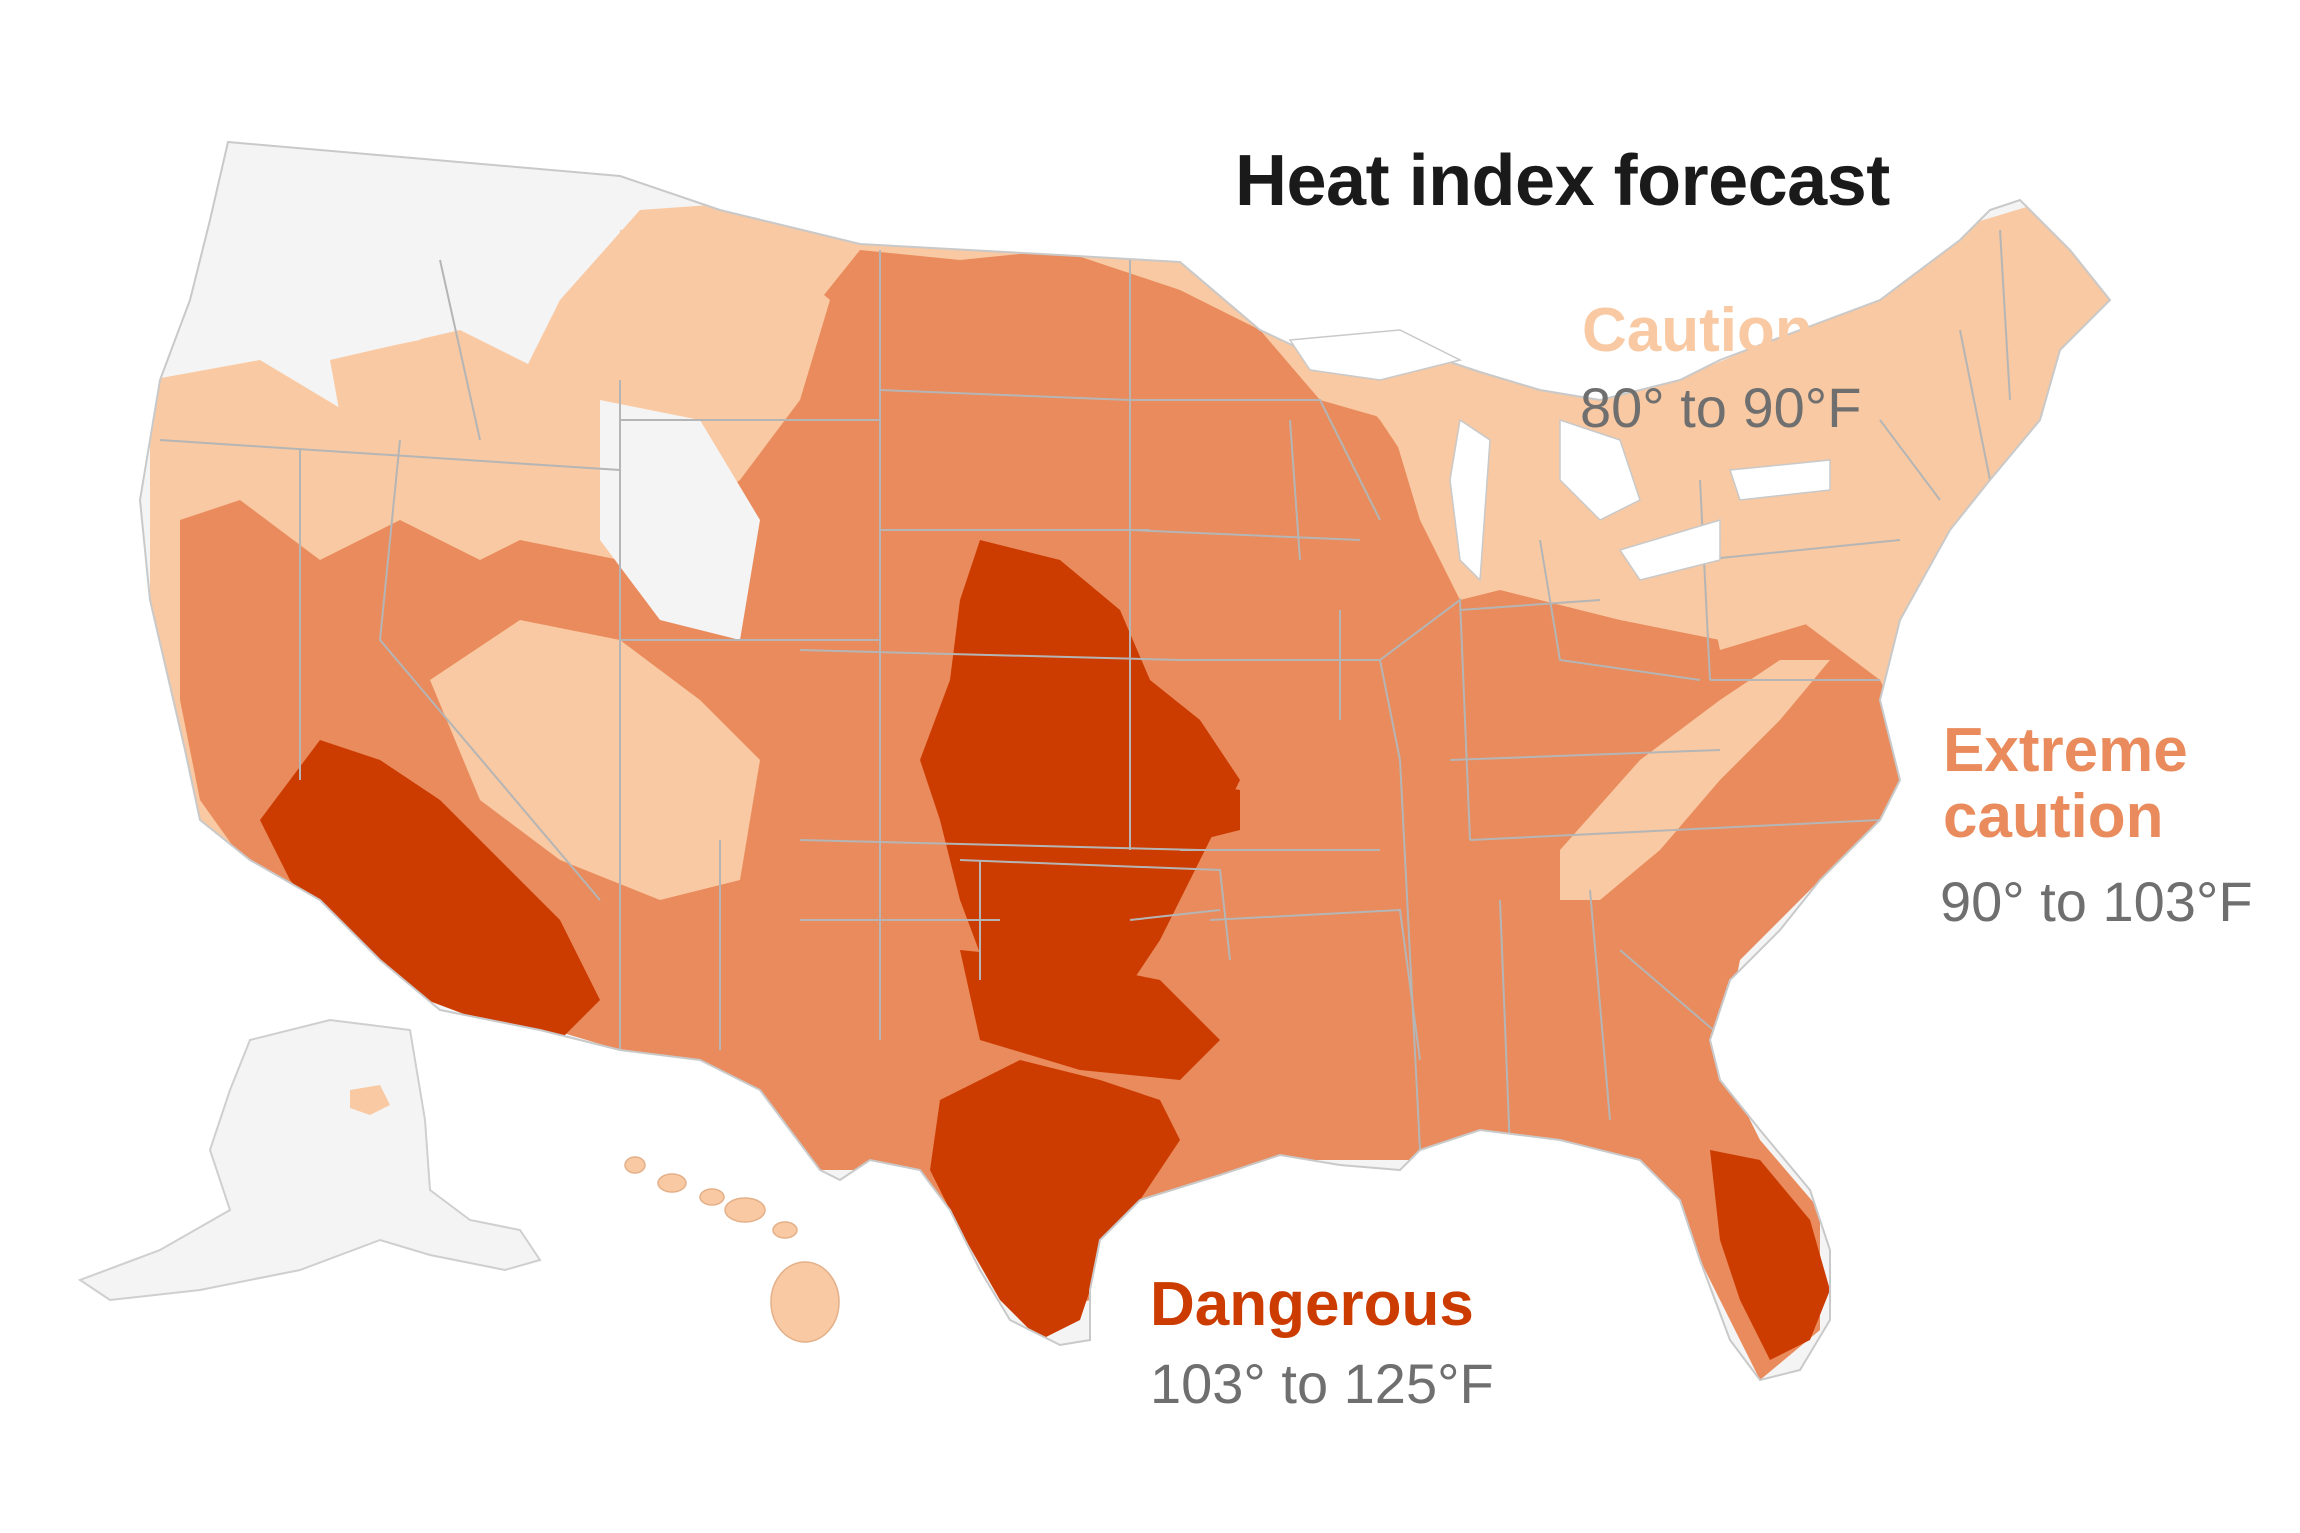 The height and width of the screenshot is (1533, 2300). I want to click on alaska-caution-patch, so click(370, 1100).